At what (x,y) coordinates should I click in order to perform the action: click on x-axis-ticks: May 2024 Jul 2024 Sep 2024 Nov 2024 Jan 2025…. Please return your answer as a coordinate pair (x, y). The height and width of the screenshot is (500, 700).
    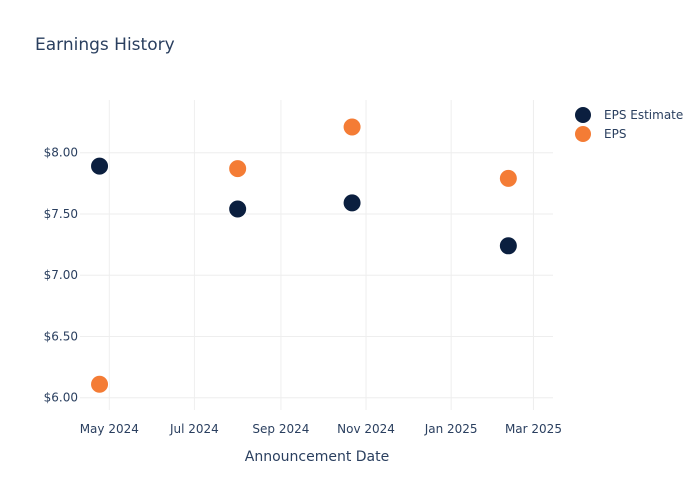
    Looking at the image, I should click on (321, 429).